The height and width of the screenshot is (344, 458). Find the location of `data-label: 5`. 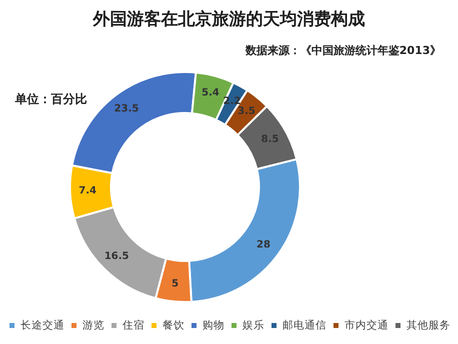

data-label: 5 is located at coordinates (175, 284).